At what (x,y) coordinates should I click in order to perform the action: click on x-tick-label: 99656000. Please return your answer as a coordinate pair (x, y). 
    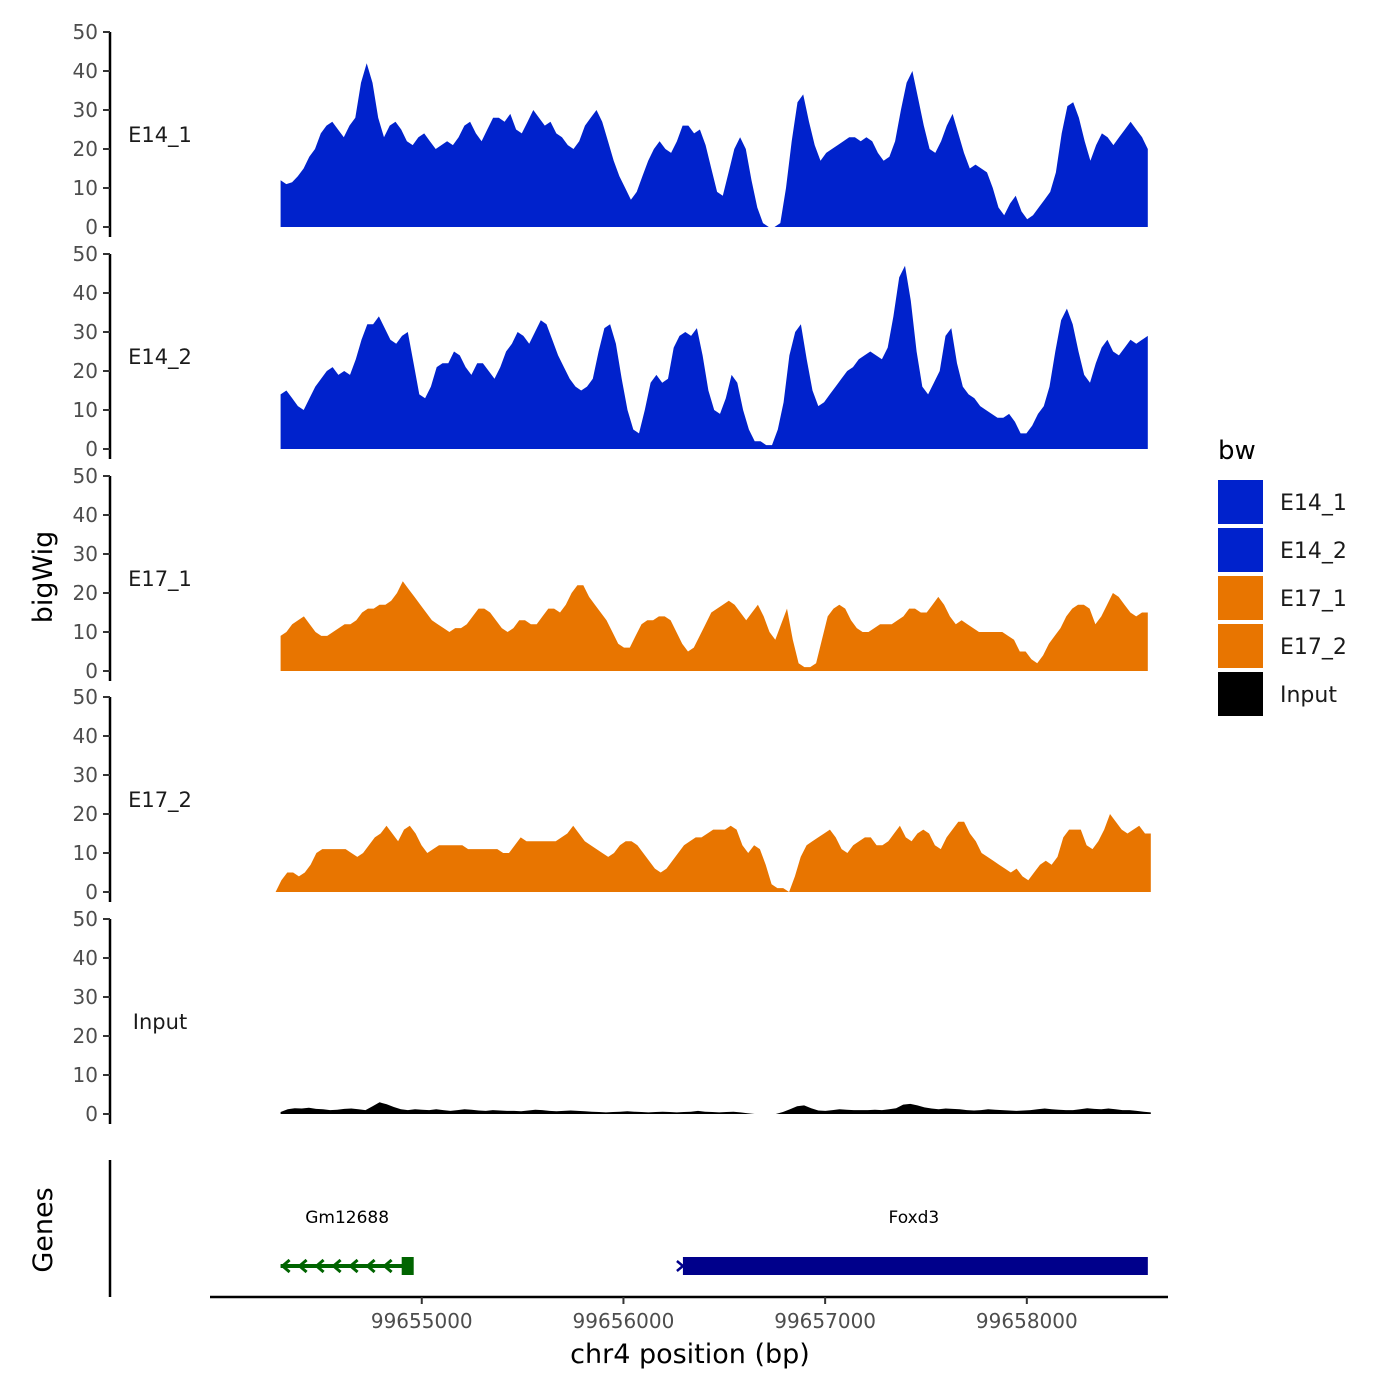
    Looking at the image, I should click on (624, 1321).